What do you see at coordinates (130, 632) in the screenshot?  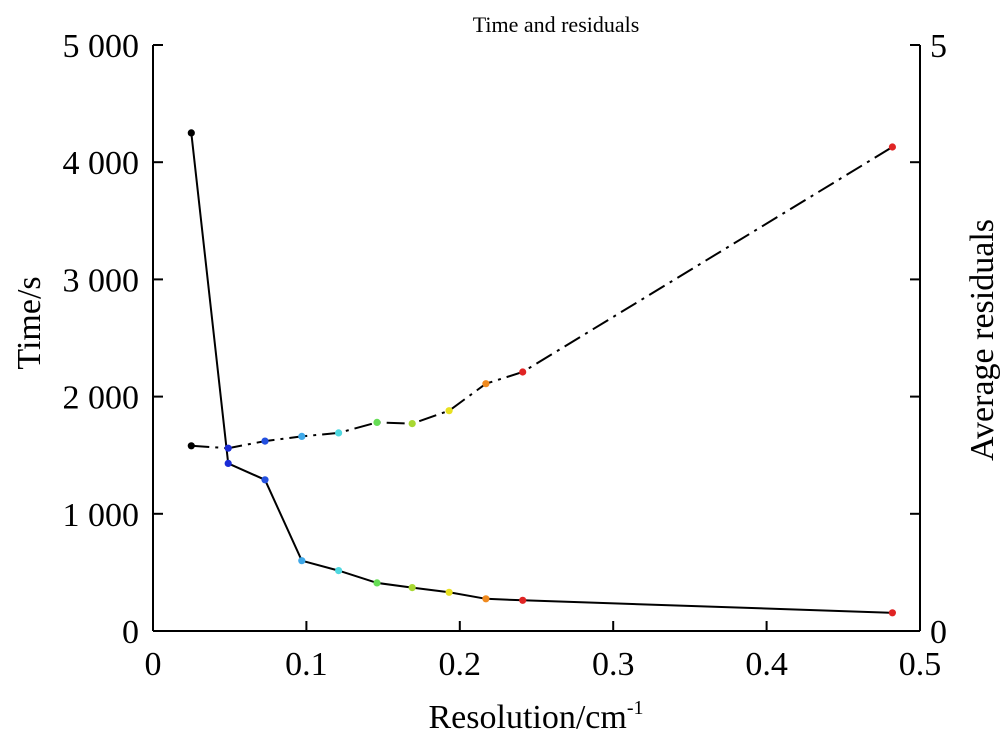 I see `y-left-tick-label: 0` at bounding box center [130, 632].